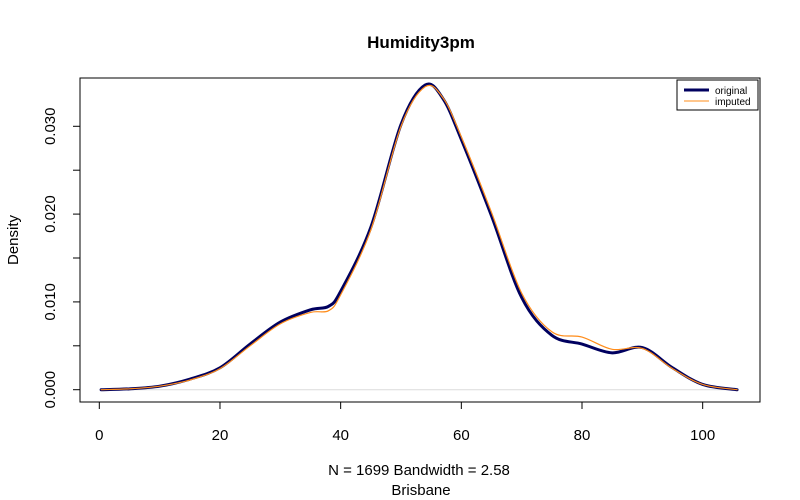 Image resolution: width=800 pixels, height=500 pixels. What do you see at coordinates (50, 127) in the screenshot?
I see `y-tick-label: 0.030` at bounding box center [50, 127].